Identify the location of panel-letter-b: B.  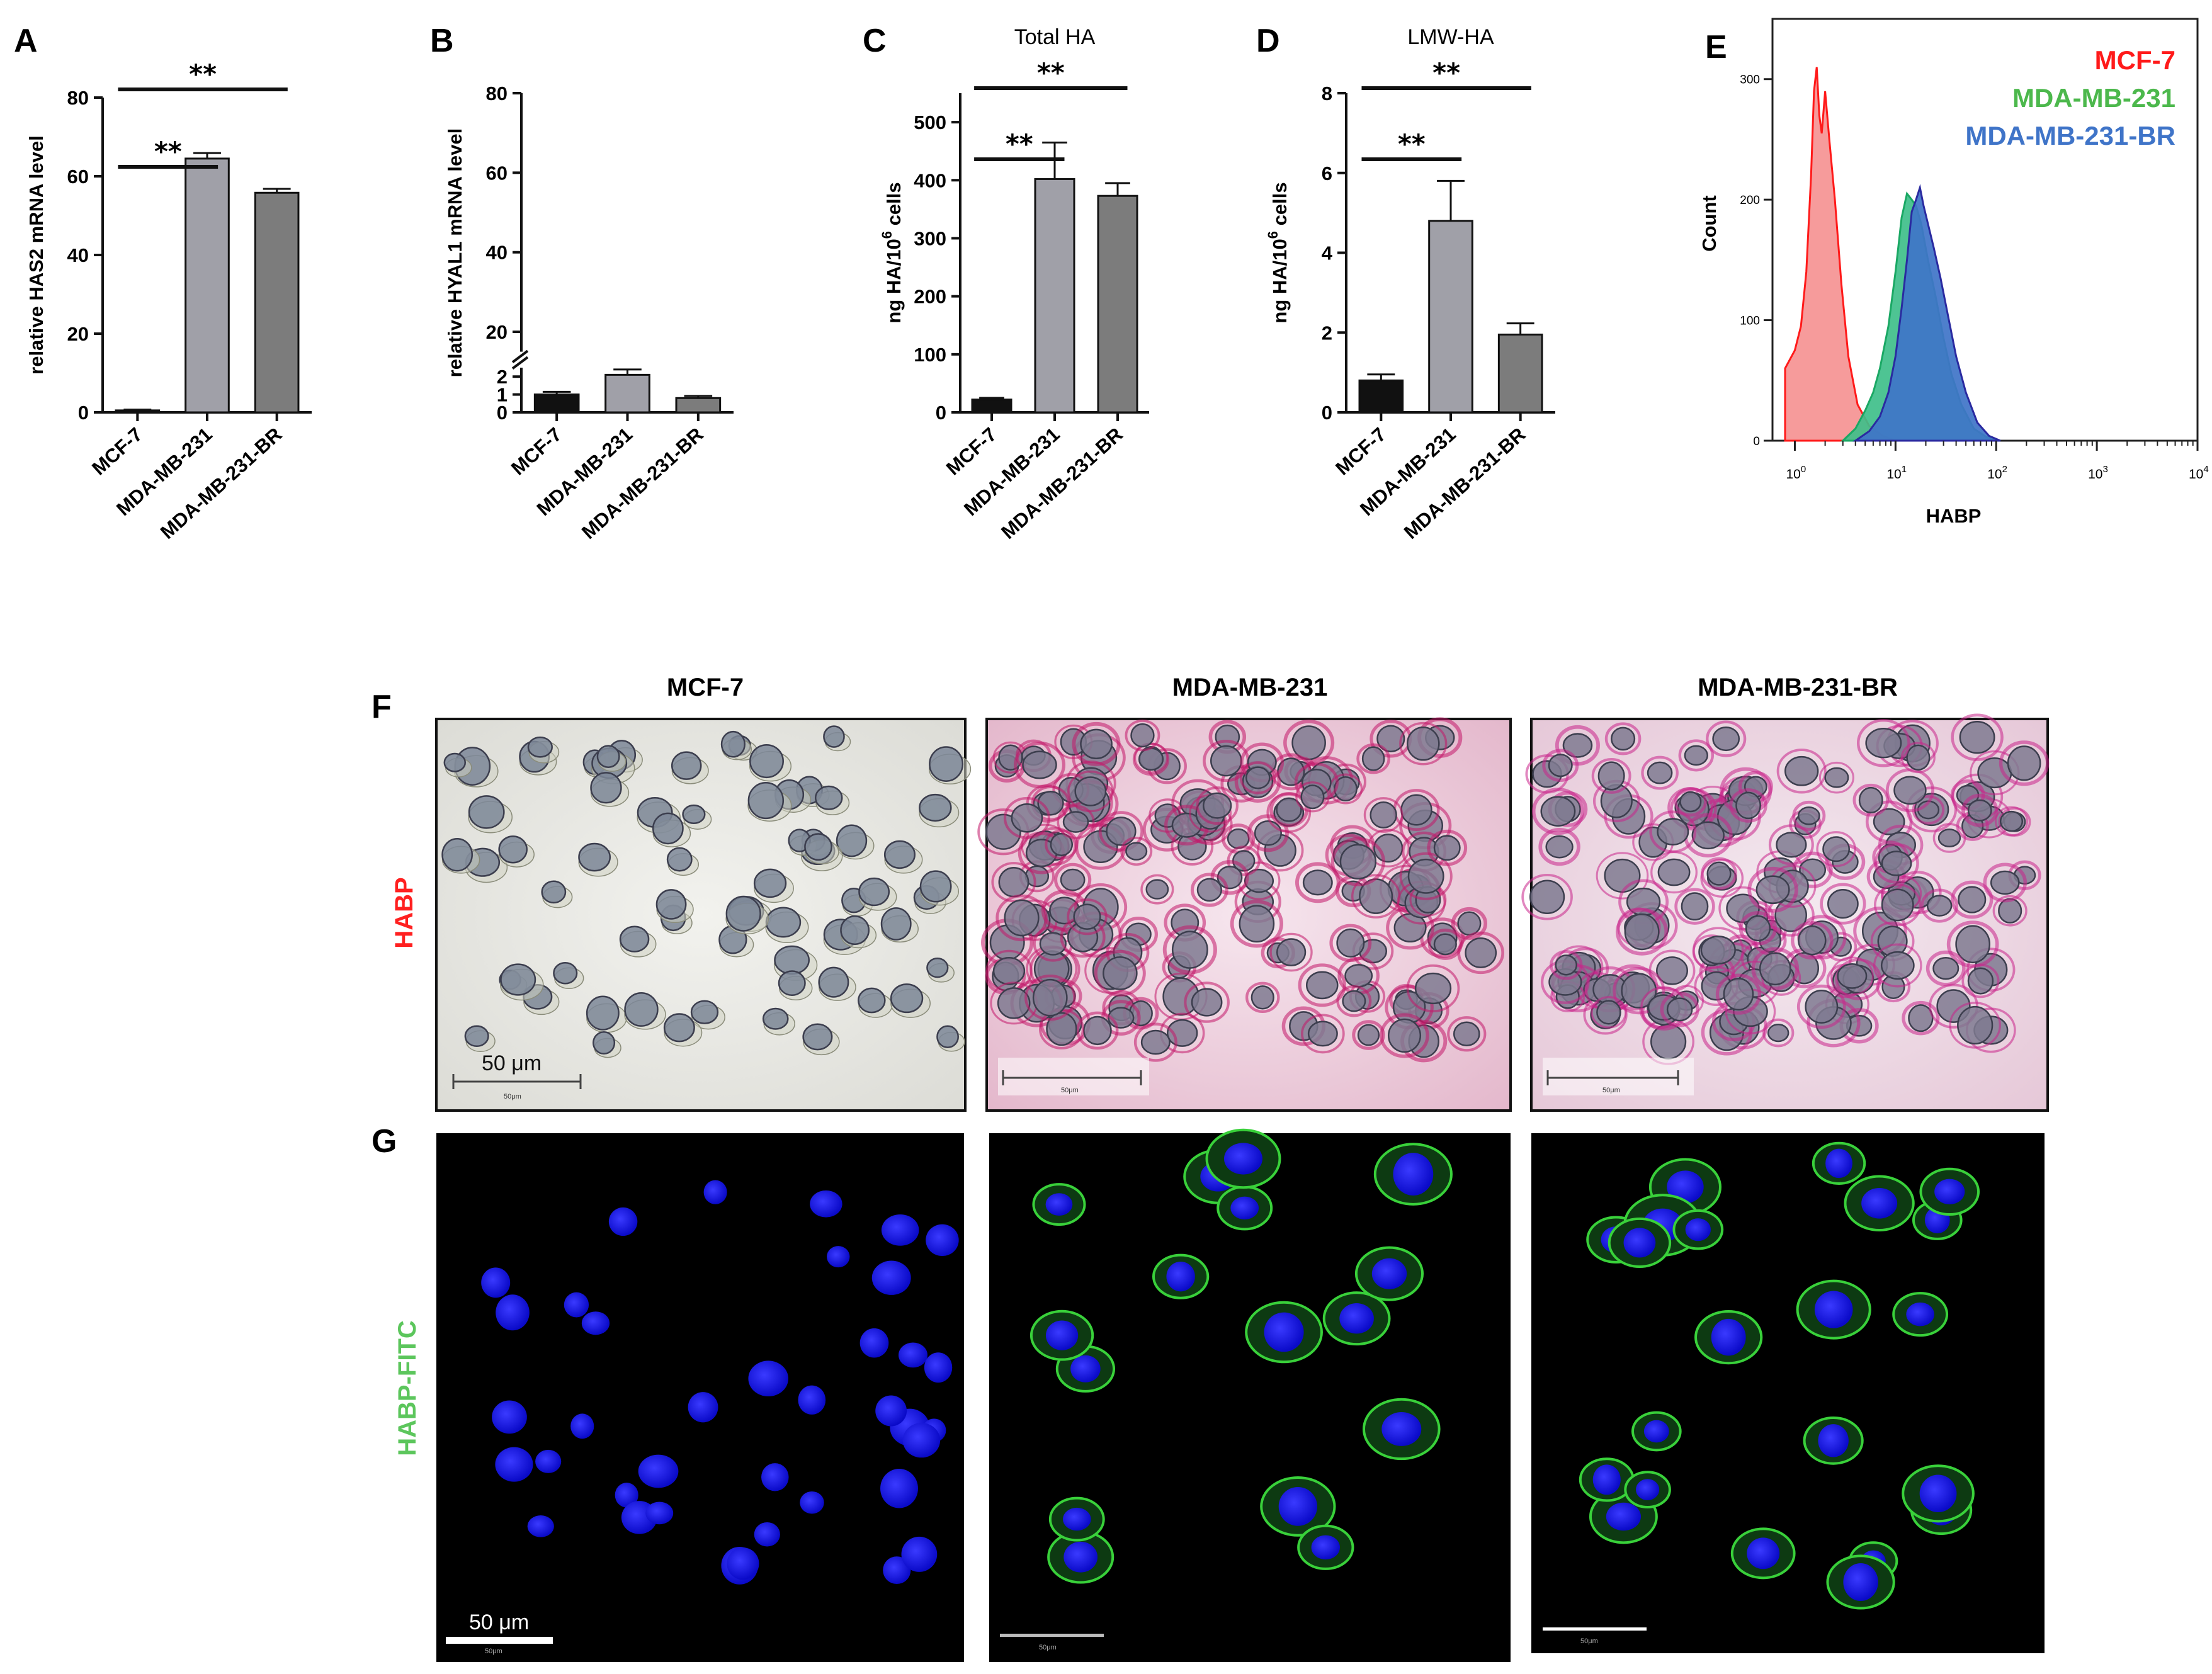
(442, 41).